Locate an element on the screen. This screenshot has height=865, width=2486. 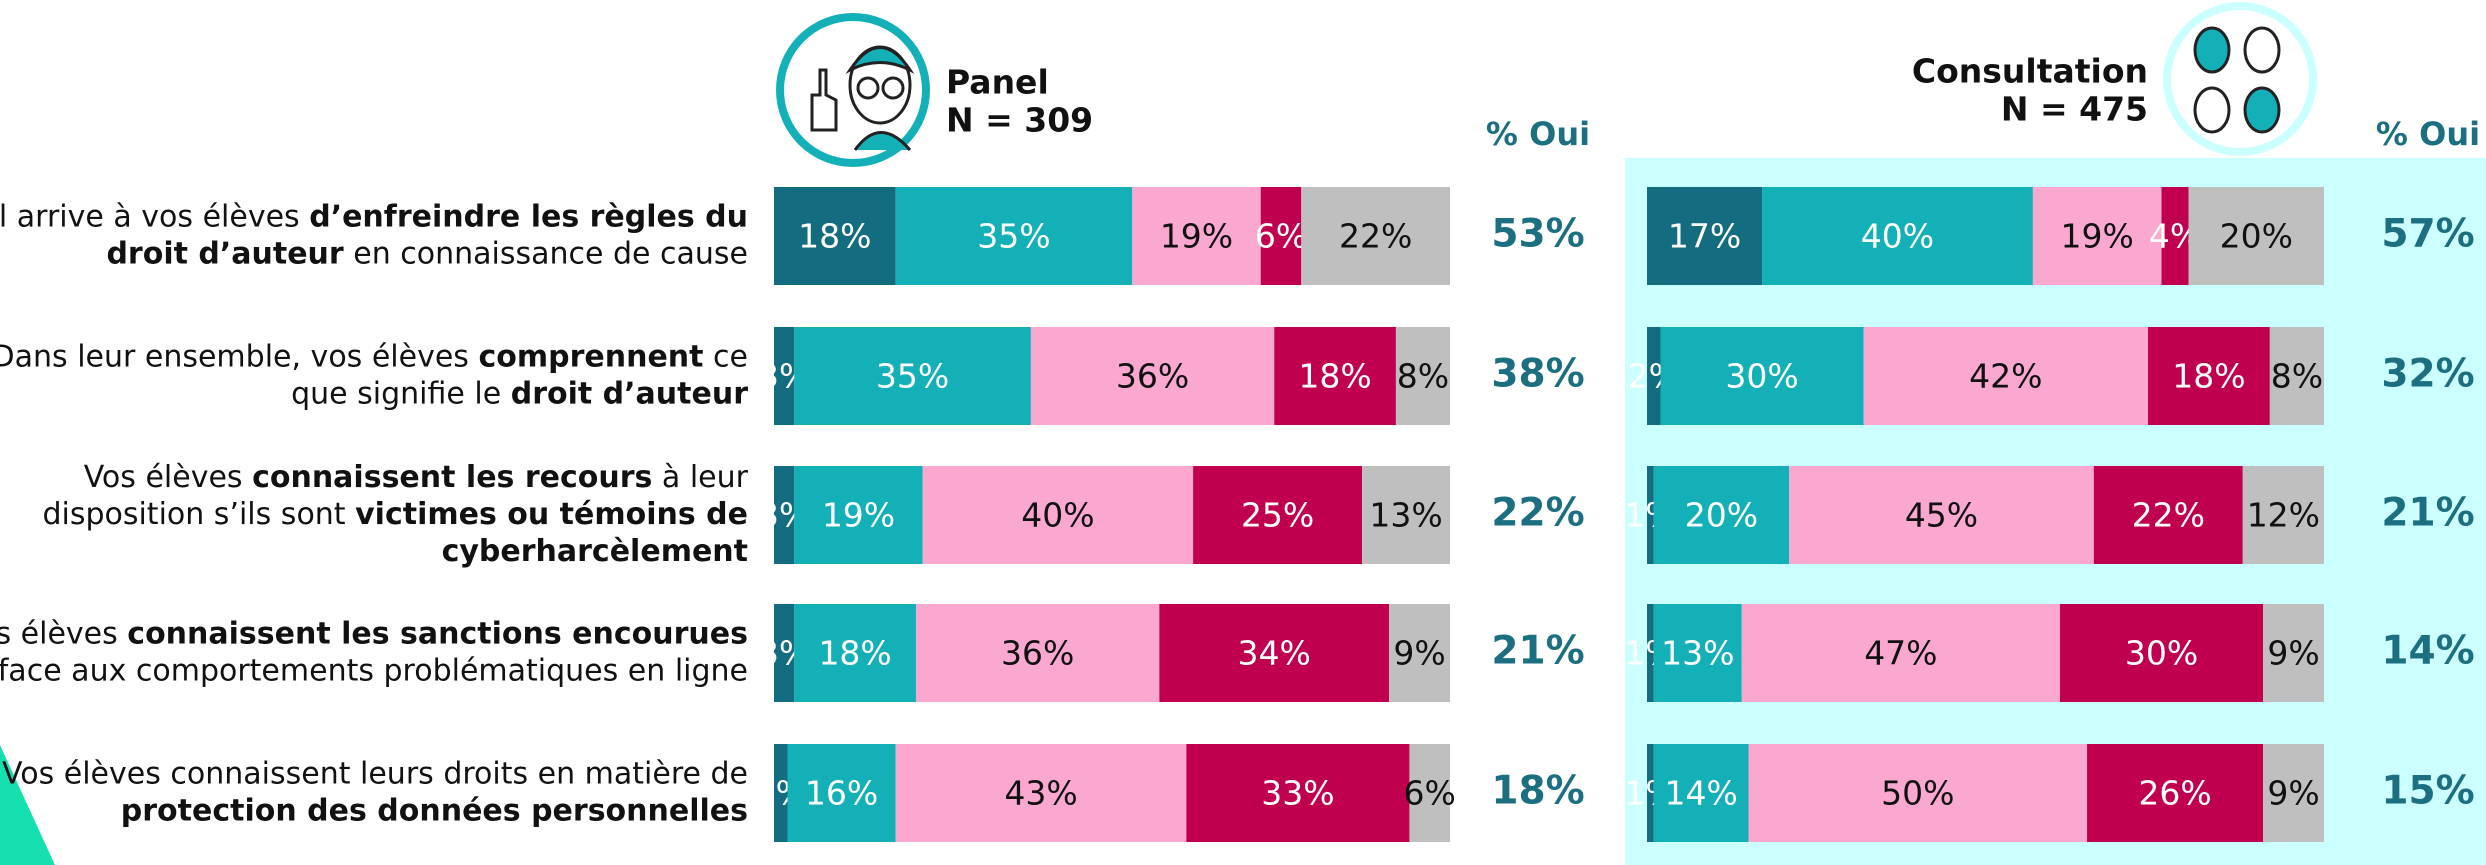
chart-subtitle: N = 475 is located at coordinates (2074, 109).